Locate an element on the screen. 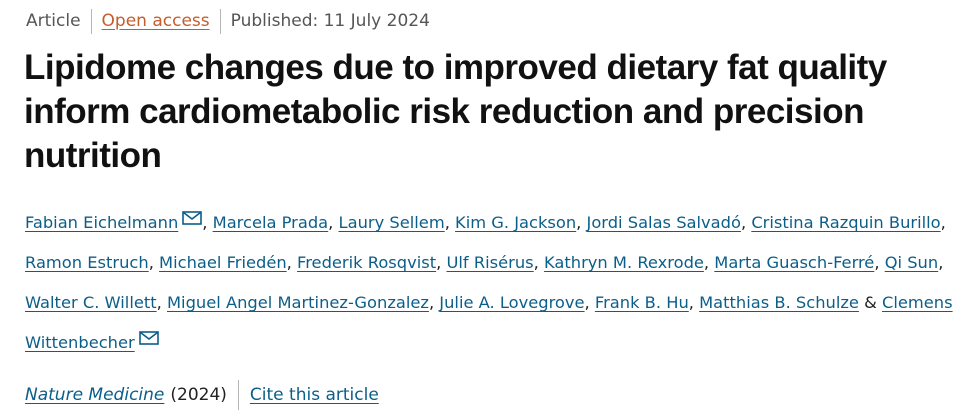  cite-this-article-link: Cite this article is located at coordinates (314, 395).